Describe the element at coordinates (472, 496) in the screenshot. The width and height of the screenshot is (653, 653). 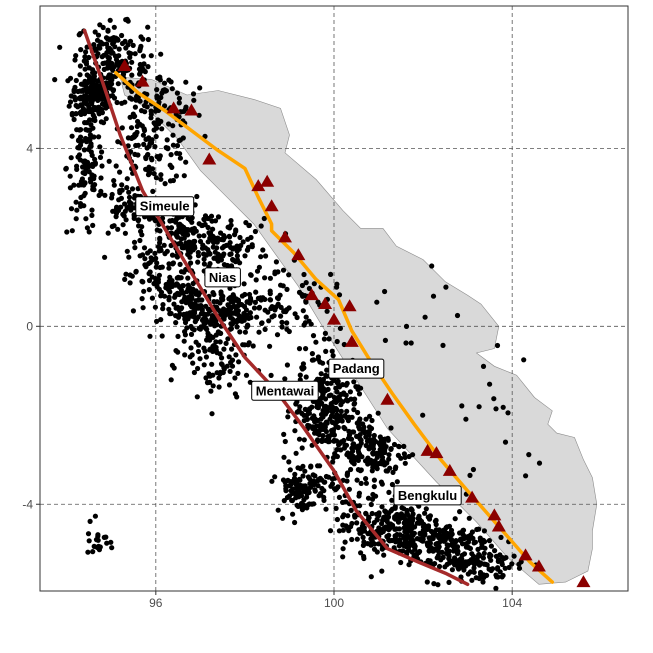
I see `volcano-marker` at that location.